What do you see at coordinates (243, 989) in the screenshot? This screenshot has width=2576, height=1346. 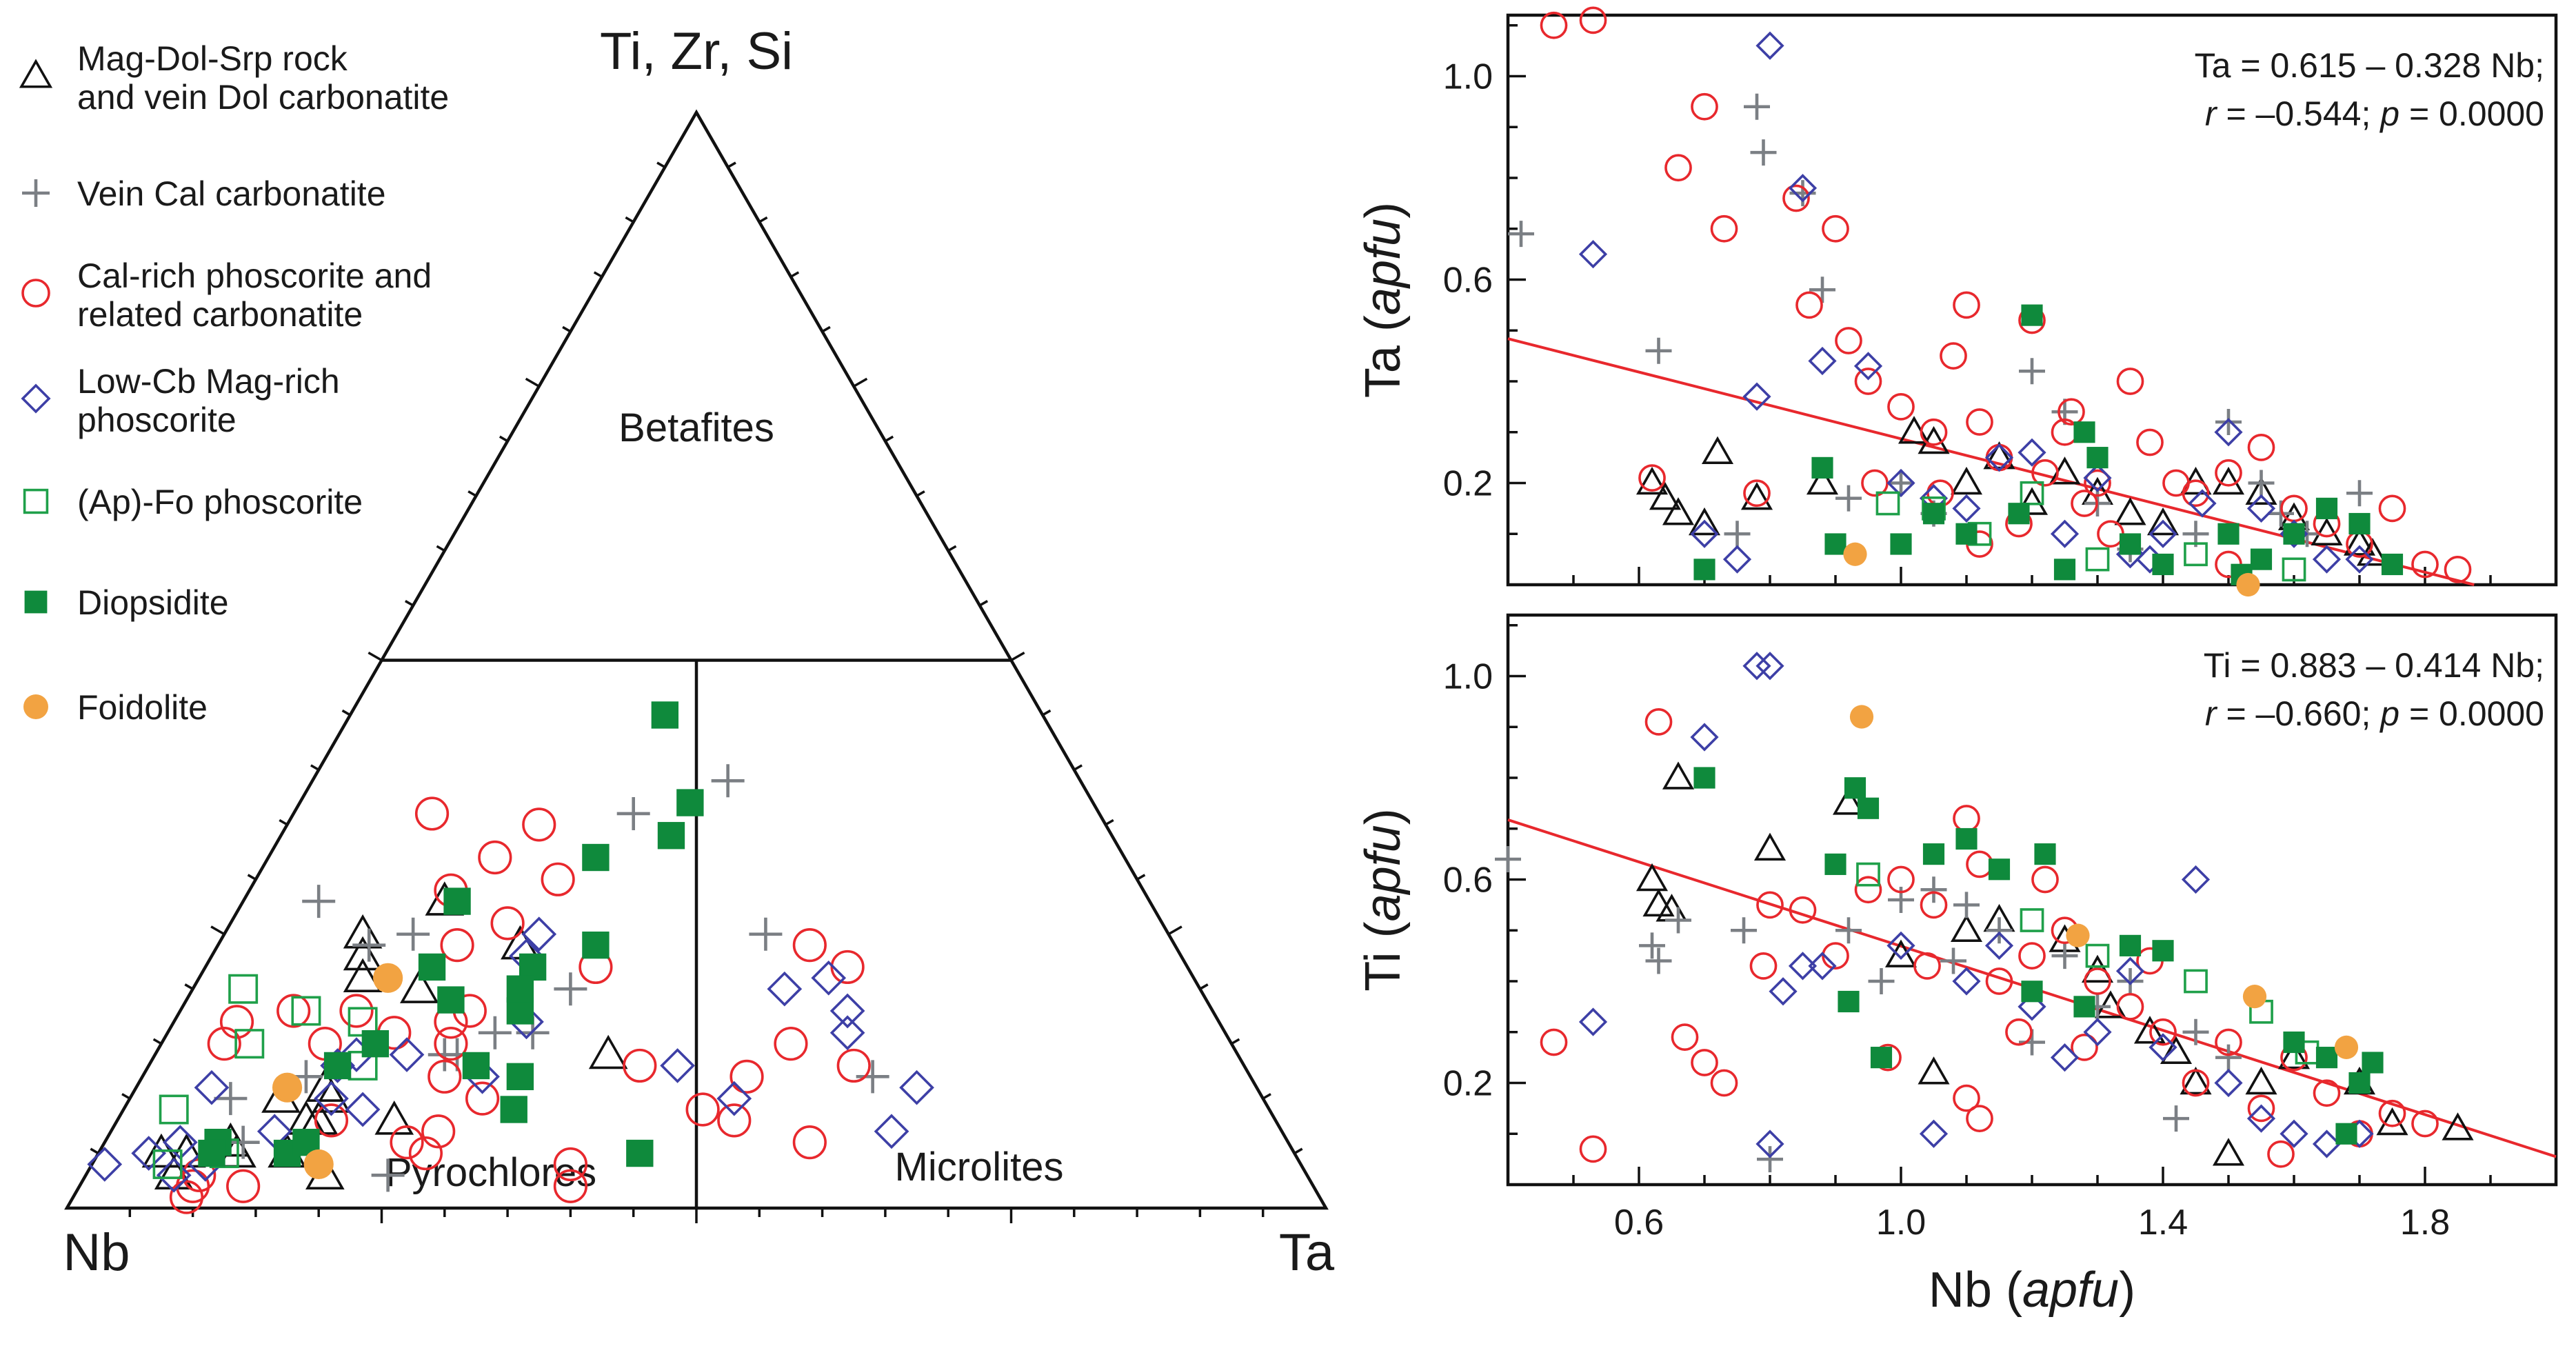 I see `ternary-point-apfo` at bounding box center [243, 989].